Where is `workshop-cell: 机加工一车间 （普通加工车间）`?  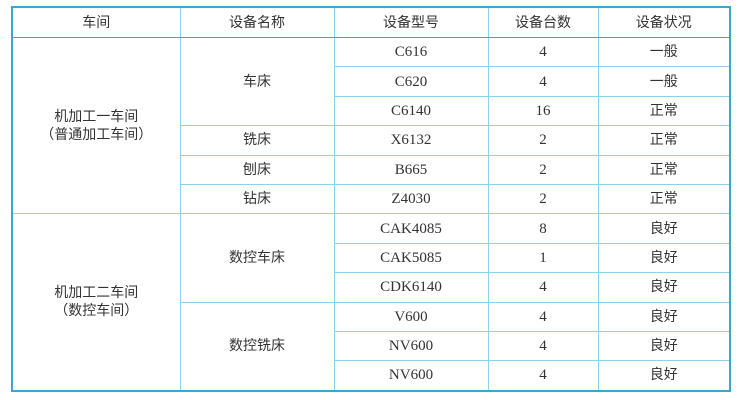
workshop-cell: 机加工一车间 （普通加工车间） is located at coordinates (96, 125).